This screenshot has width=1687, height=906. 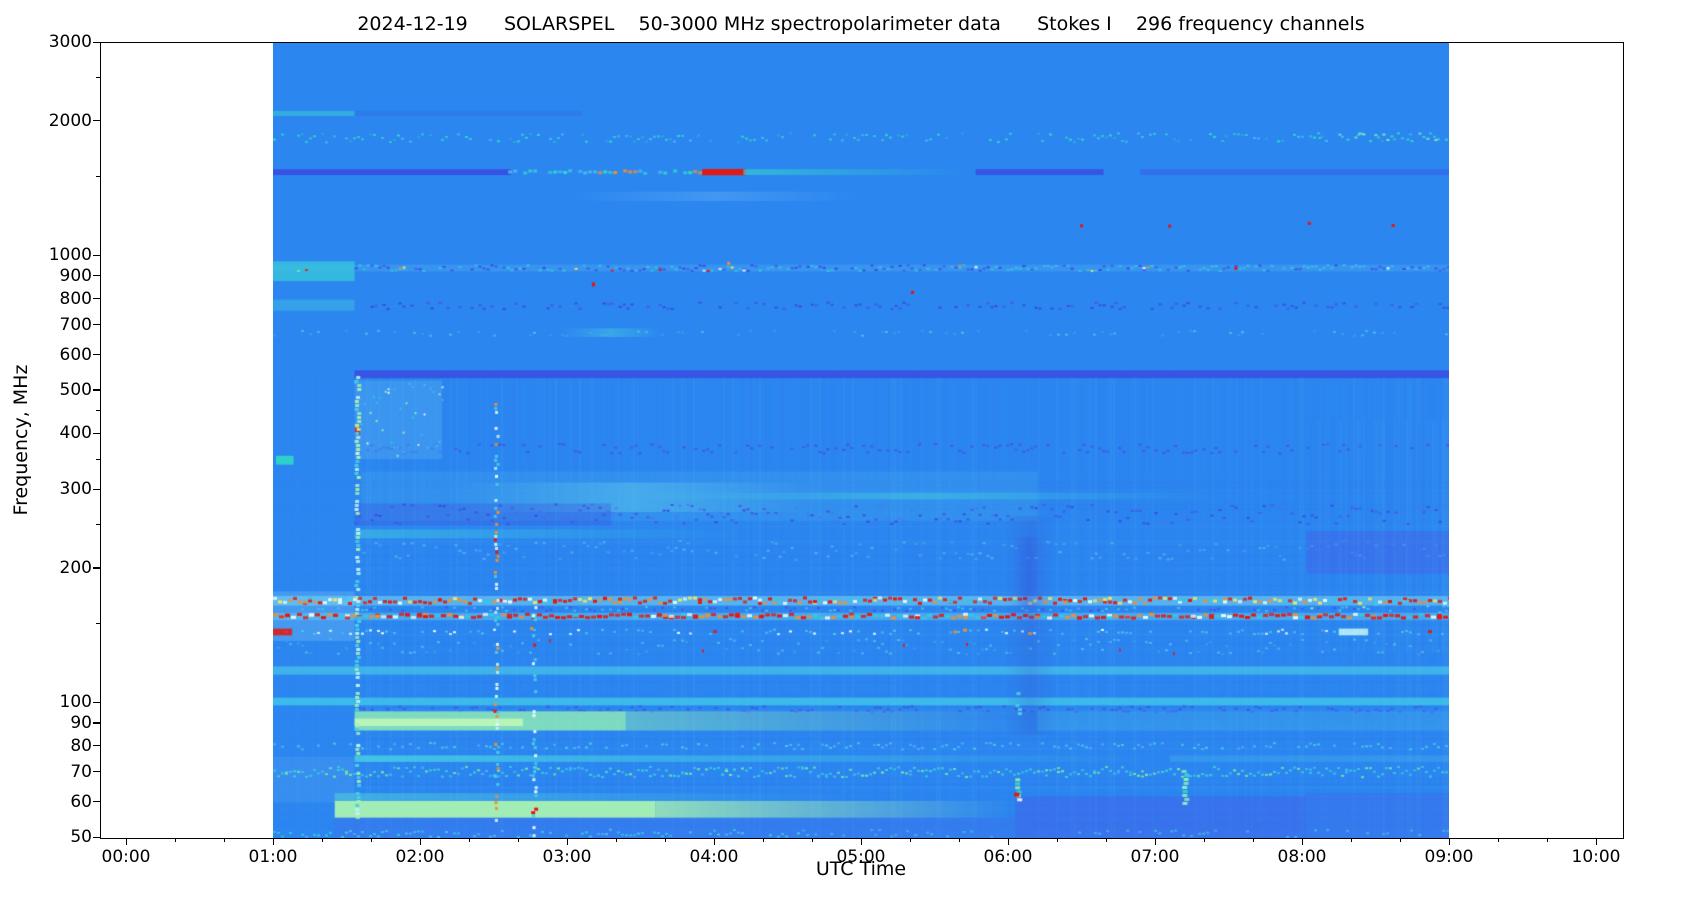 I want to click on y-tick-label: 500, so click(x=75, y=389).